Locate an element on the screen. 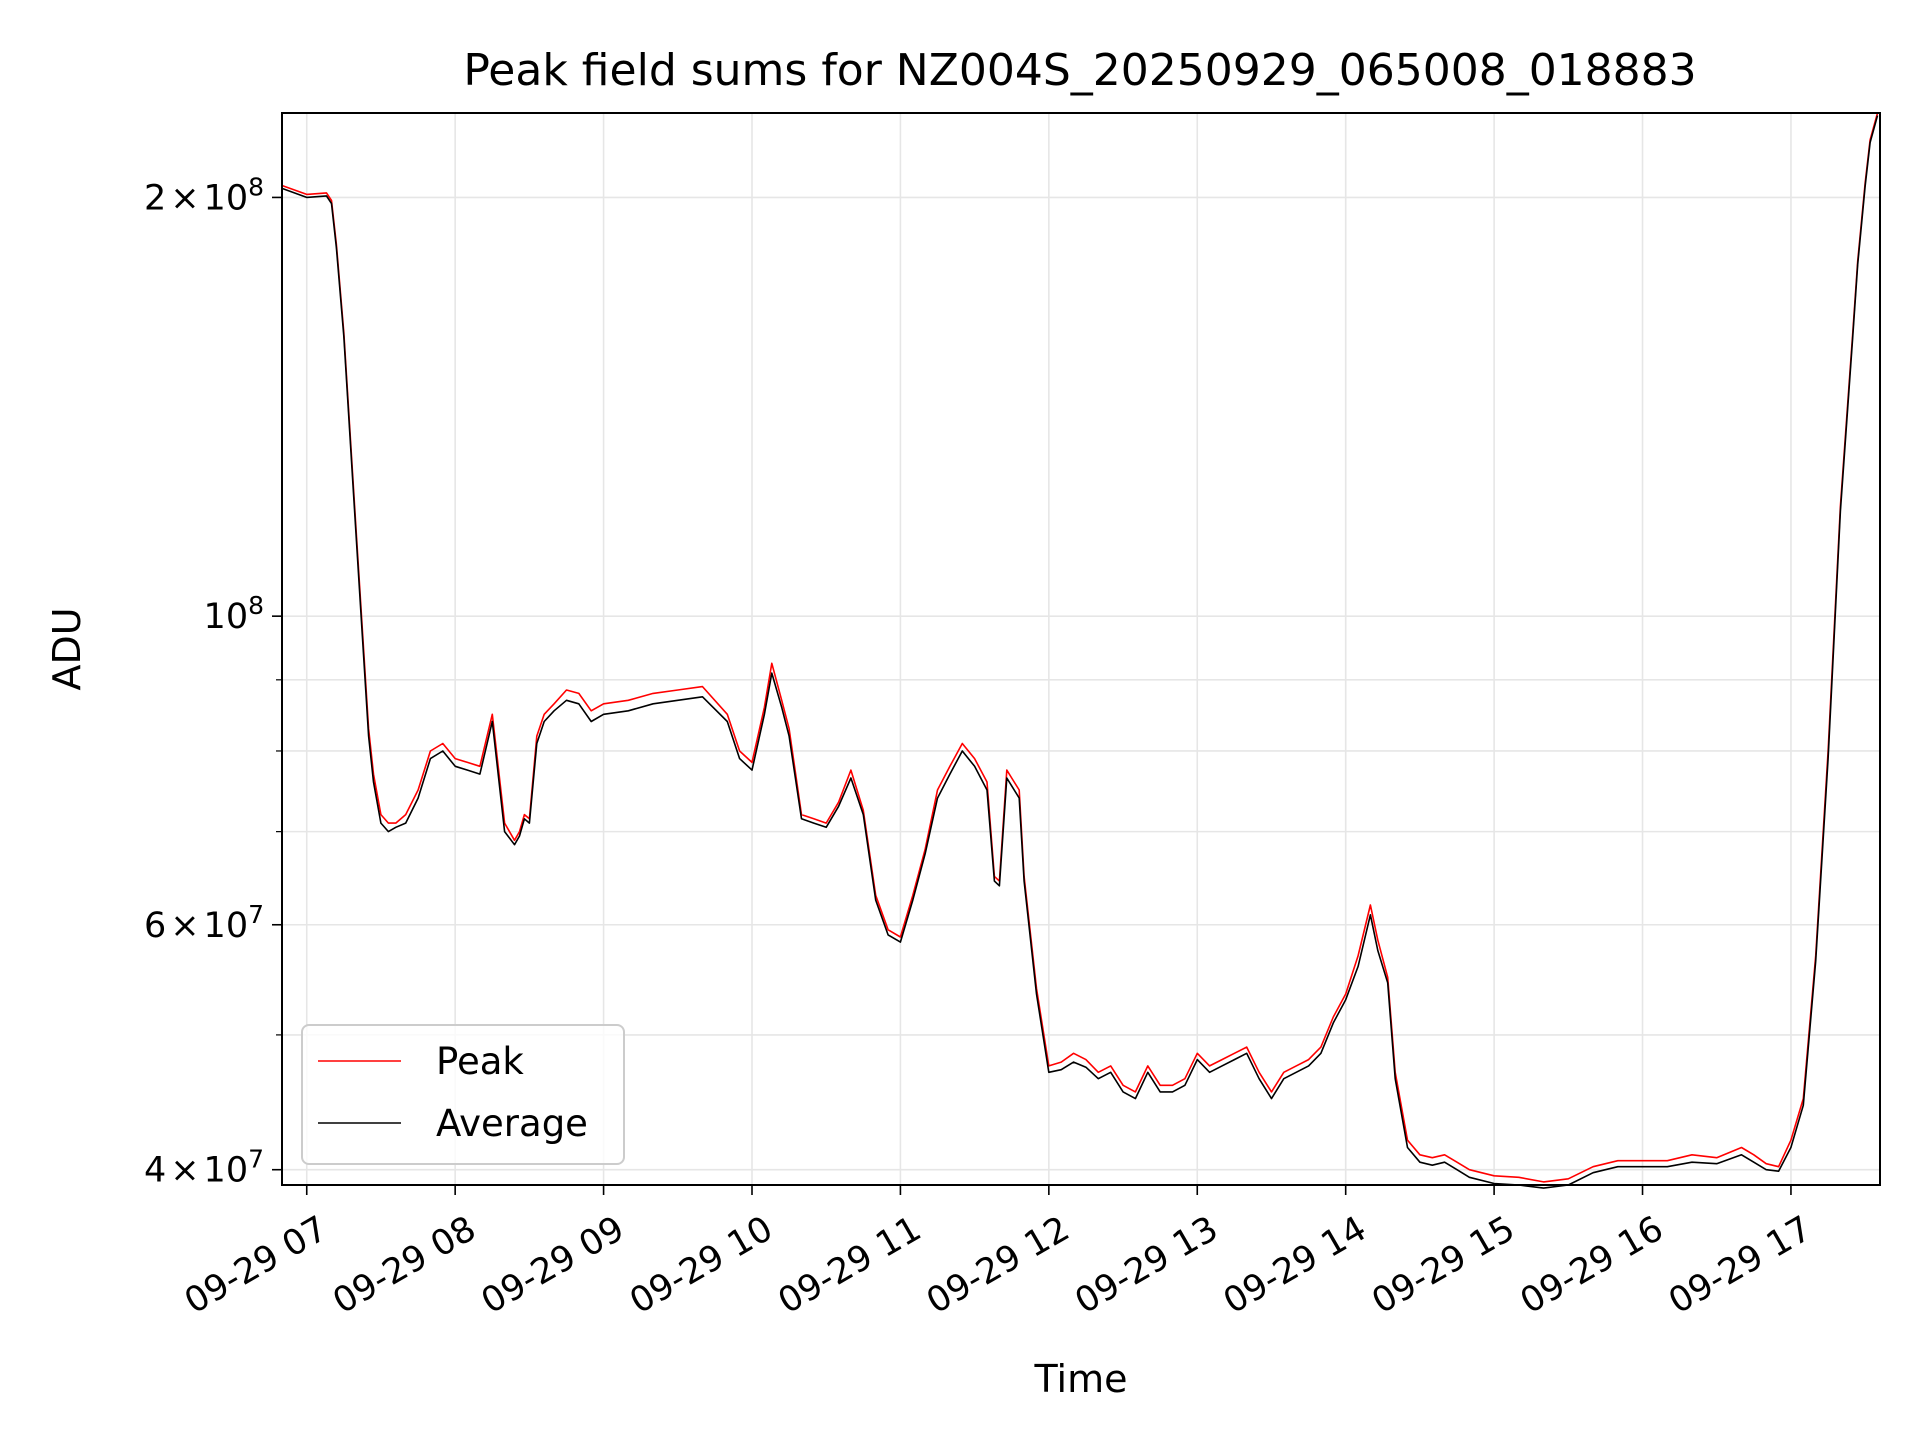  legend-box is located at coordinates (463, 1094).